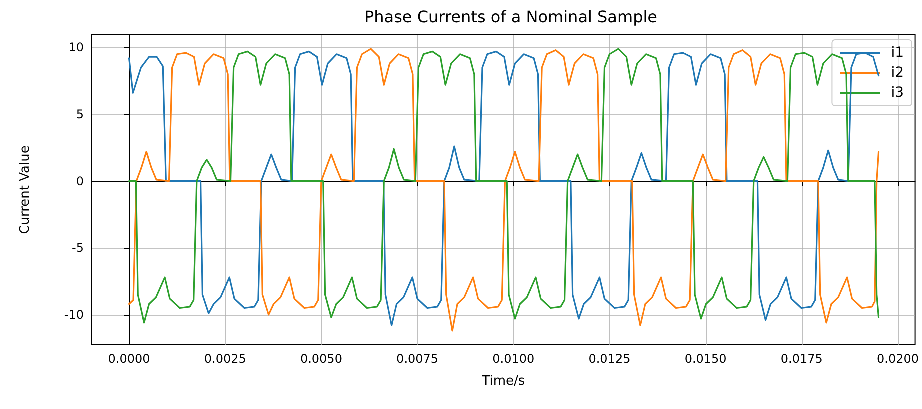  Describe the element at coordinates (129, 359) in the screenshot. I see `x-tick-label: 0.0000` at that location.